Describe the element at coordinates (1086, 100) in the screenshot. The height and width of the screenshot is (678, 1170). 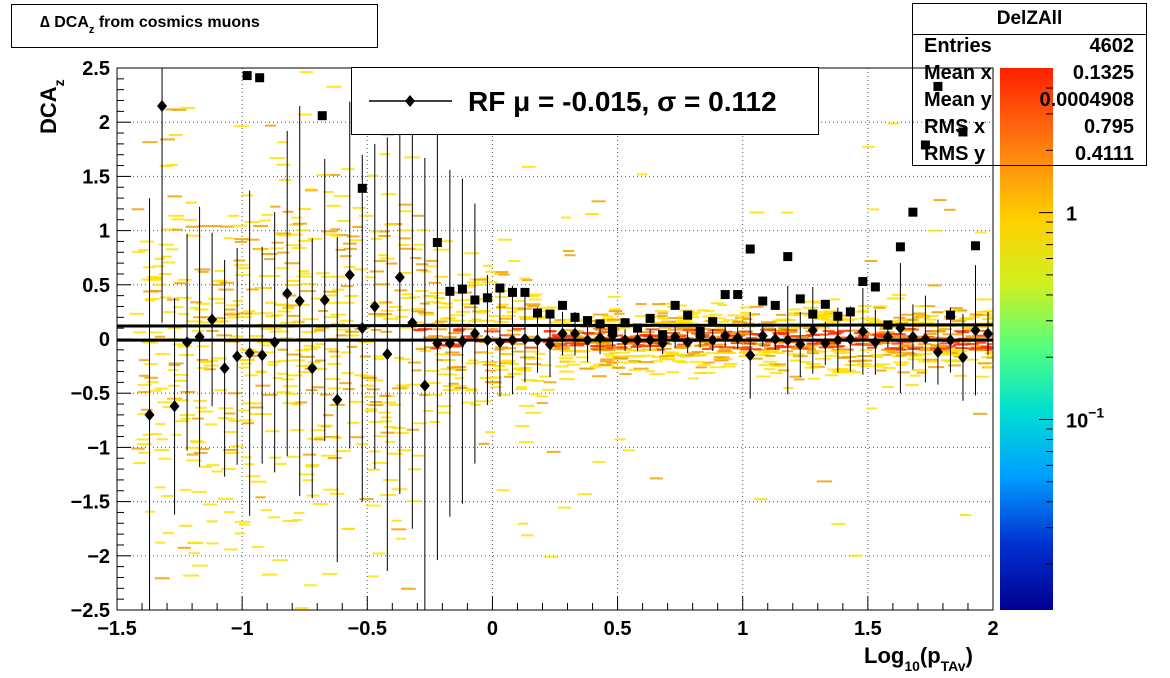
I see `stats-value: 0.0004908` at that location.